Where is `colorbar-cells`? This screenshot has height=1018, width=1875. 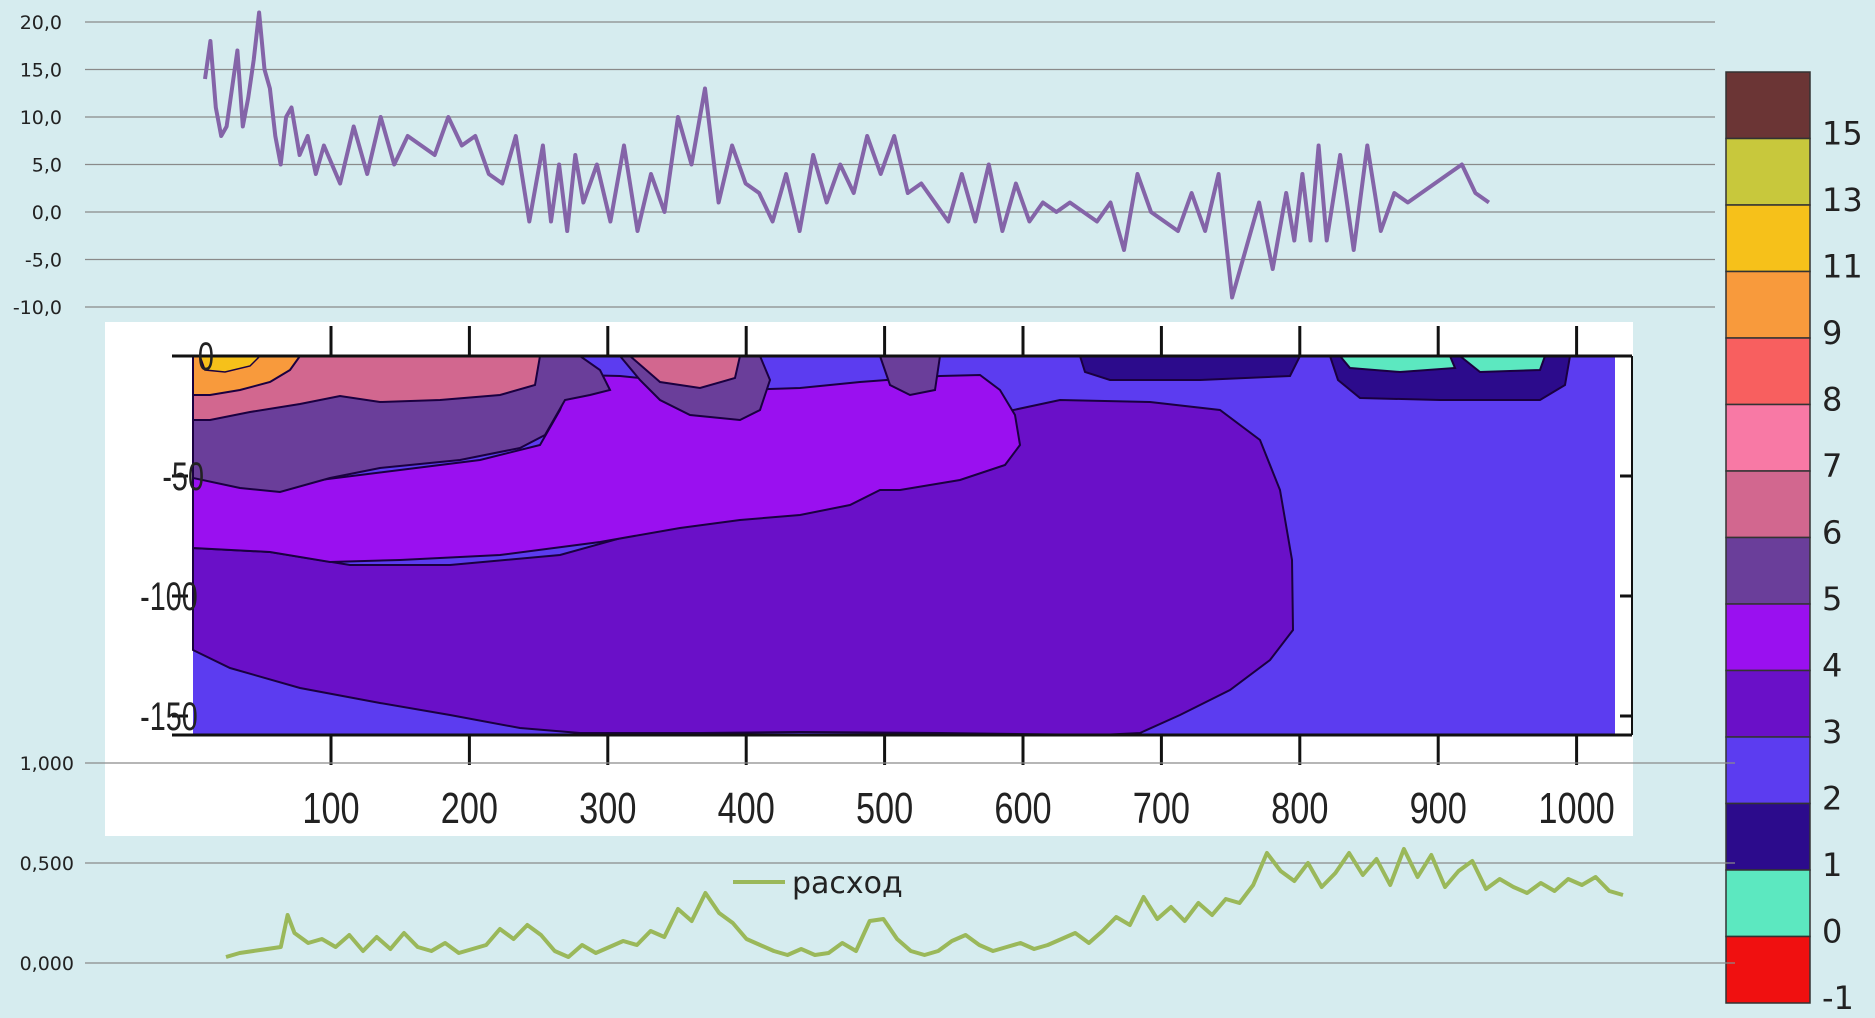 colorbar-cells is located at coordinates (1768, 537).